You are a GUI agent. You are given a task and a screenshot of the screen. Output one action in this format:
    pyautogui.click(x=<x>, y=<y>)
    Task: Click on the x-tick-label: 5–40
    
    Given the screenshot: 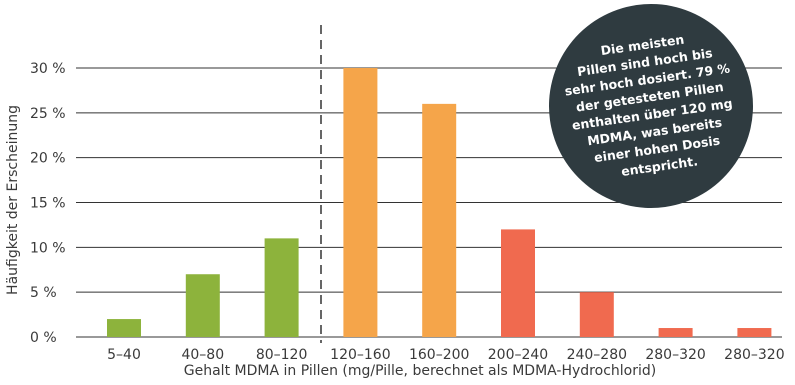 What is the action you would take?
    pyautogui.click(x=124, y=355)
    